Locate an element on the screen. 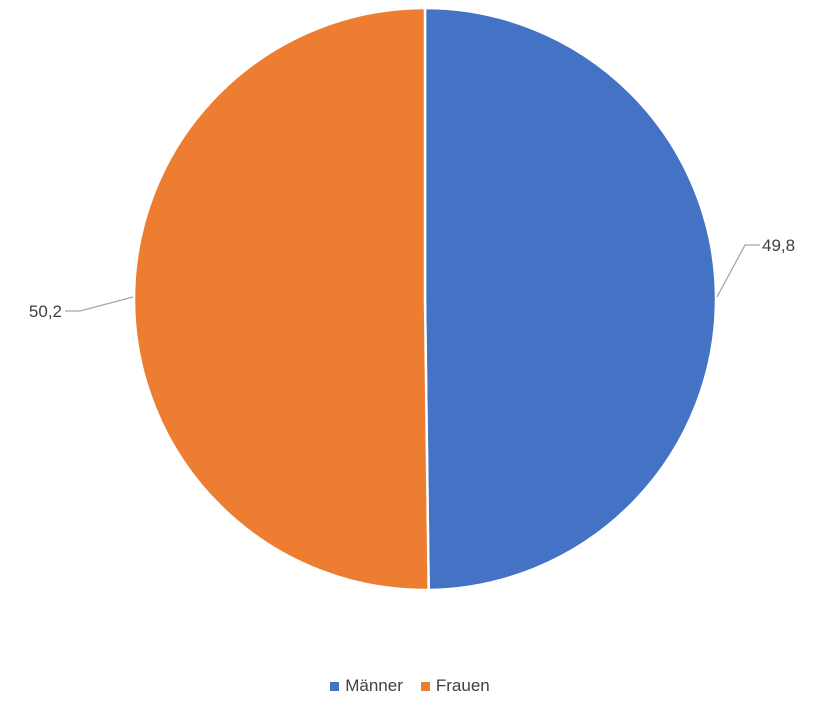  legend-label-maenner: Männer is located at coordinates (374, 685).